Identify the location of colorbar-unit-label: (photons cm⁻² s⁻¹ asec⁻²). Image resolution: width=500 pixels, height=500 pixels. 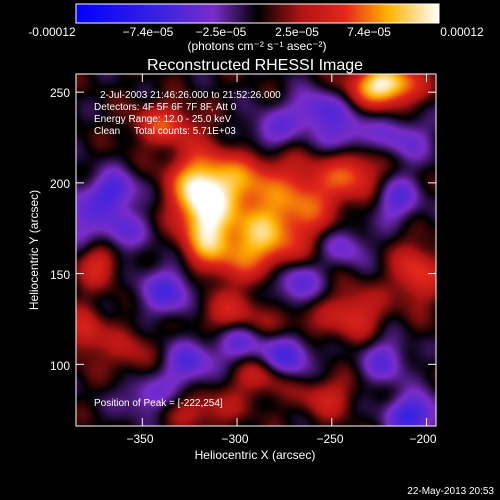
(256, 46).